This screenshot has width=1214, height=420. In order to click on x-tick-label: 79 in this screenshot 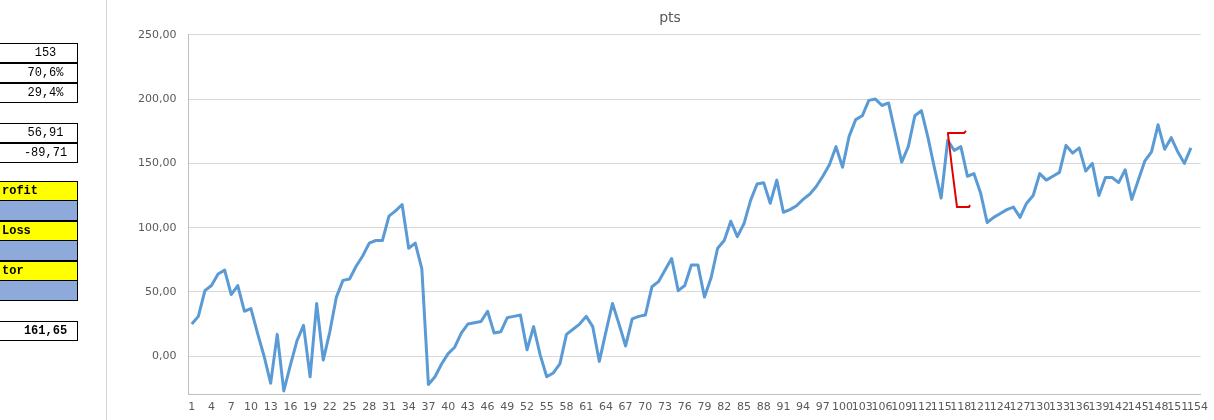, I will do `click(704, 407)`.